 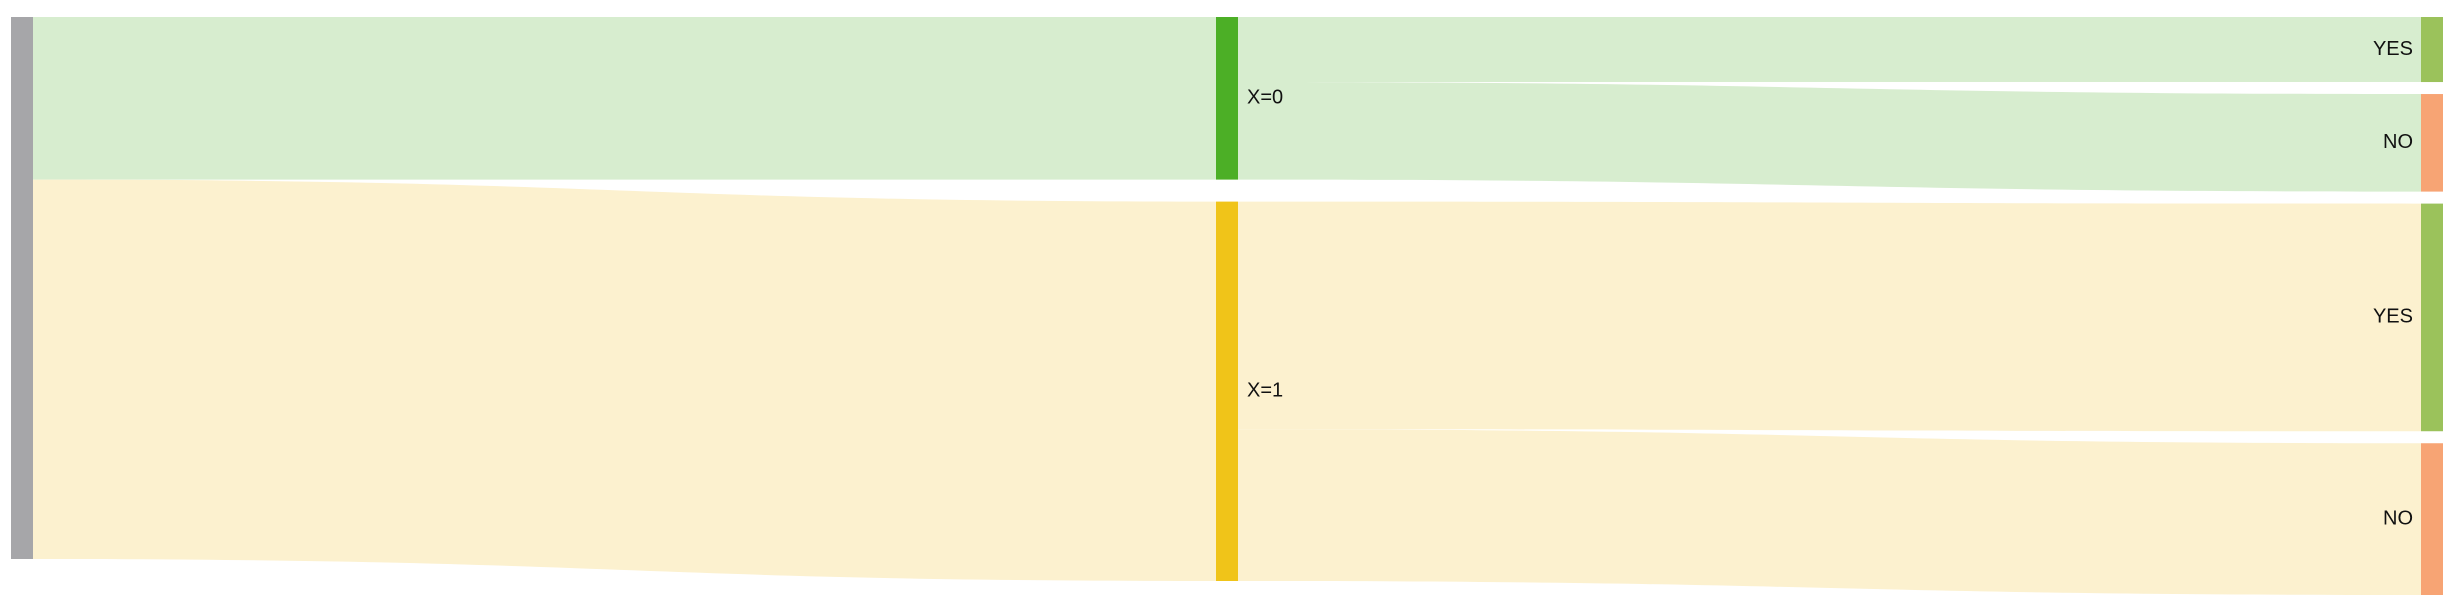 I want to click on node-x1_no, so click(x=2432, y=519).